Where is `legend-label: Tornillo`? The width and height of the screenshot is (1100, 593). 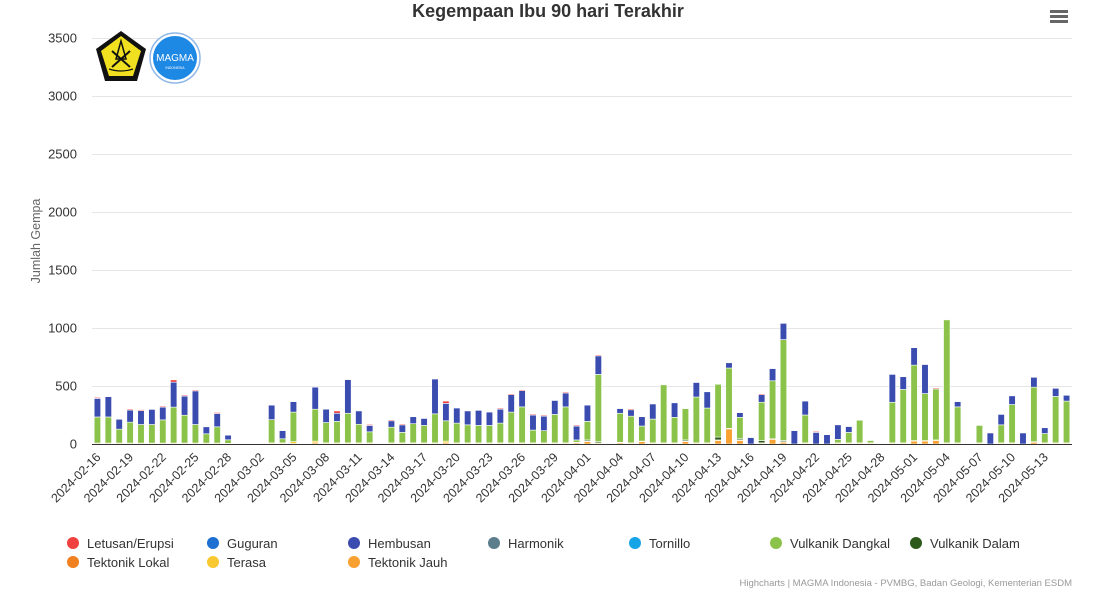
legend-label: Tornillo is located at coordinates (669, 543).